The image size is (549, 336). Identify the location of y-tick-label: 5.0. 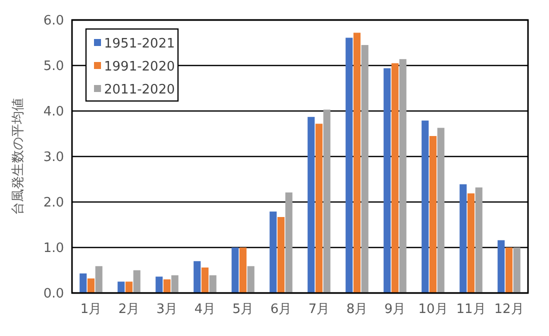
(53, 66).